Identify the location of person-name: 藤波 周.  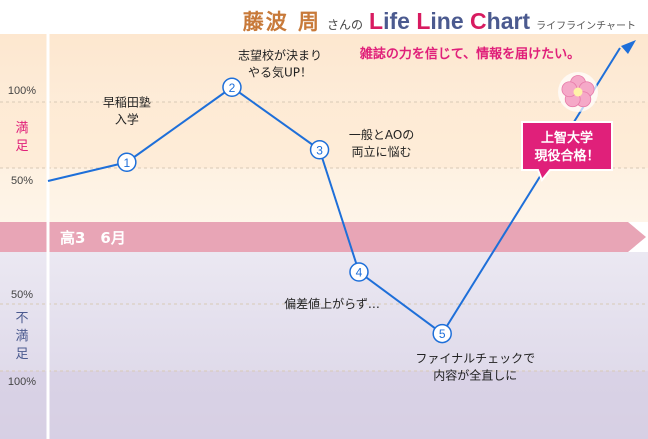
(282, 22).